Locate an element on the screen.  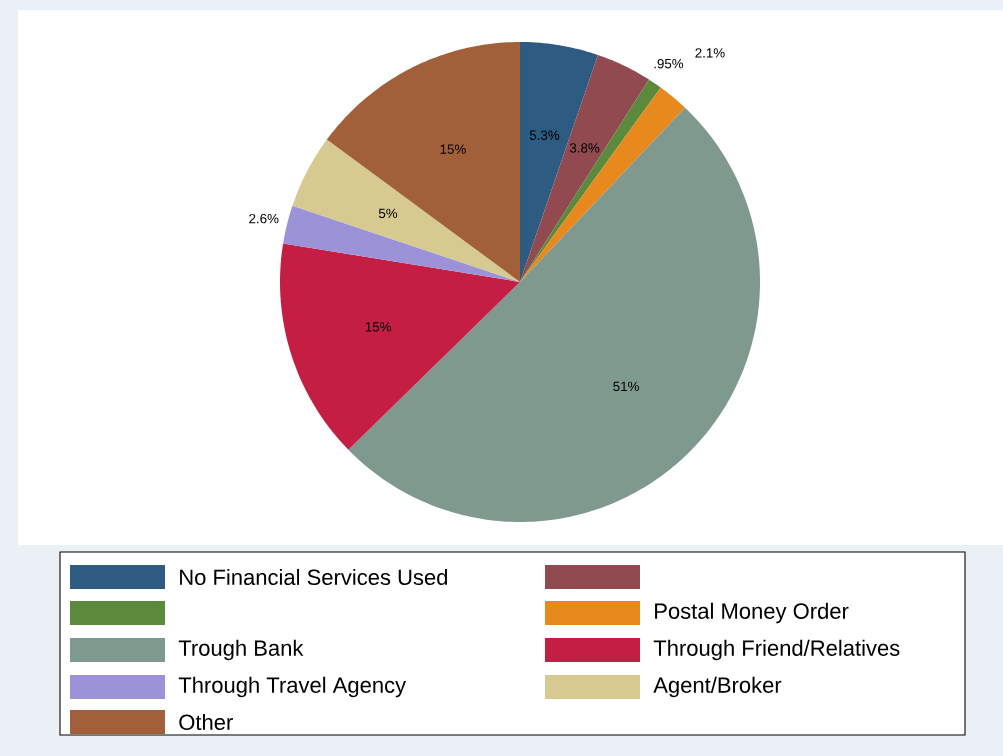
data-label: 5.3% is located at coordinates (544, 135).